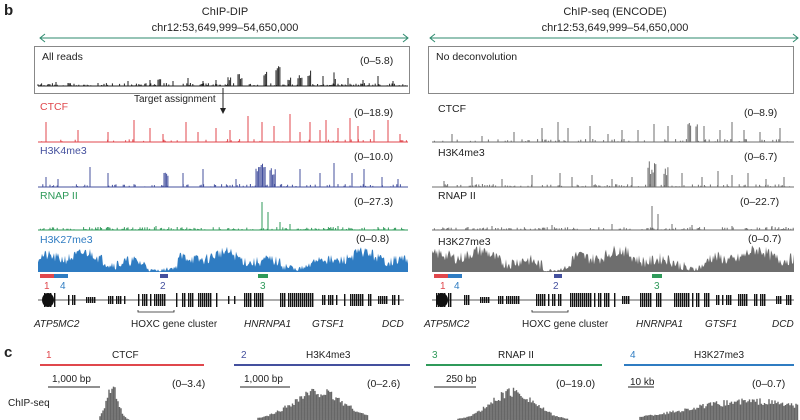  What do you see at coordinates (54, 107) in the screenshot?
I see `left-track-label-ctcf: CTCF` at bounding box center [54, 107].